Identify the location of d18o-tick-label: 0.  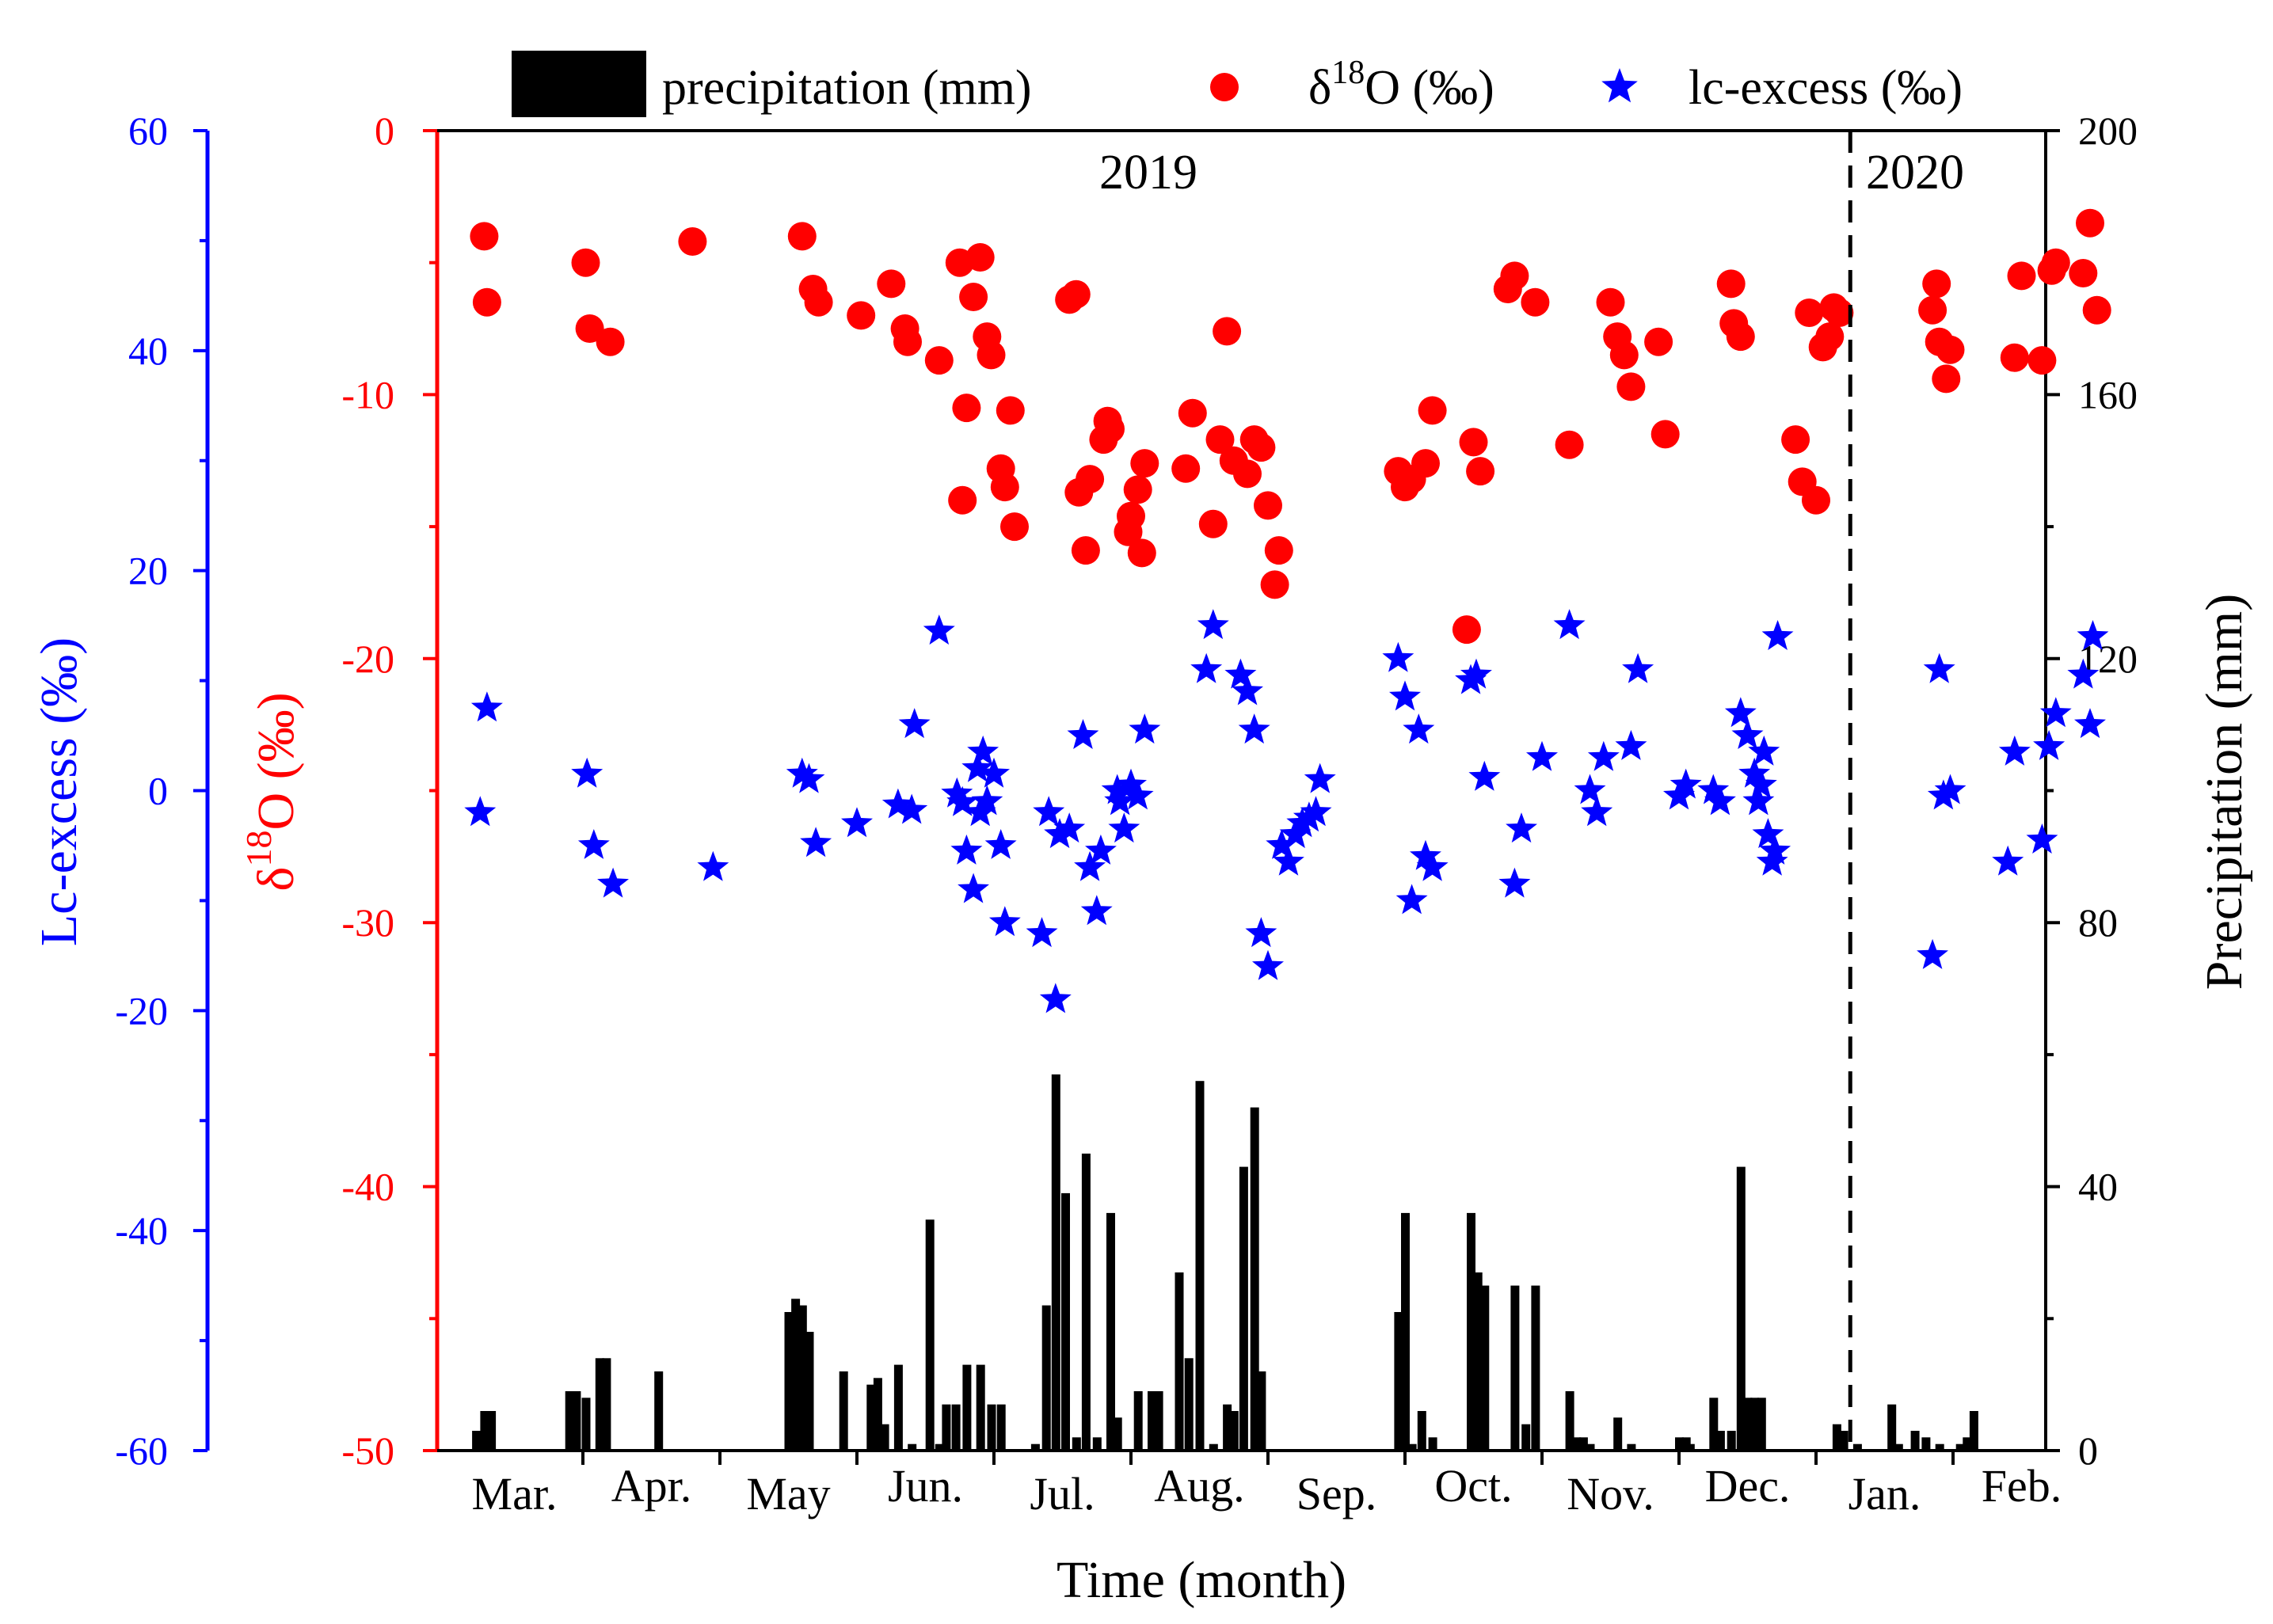
(385, 130).